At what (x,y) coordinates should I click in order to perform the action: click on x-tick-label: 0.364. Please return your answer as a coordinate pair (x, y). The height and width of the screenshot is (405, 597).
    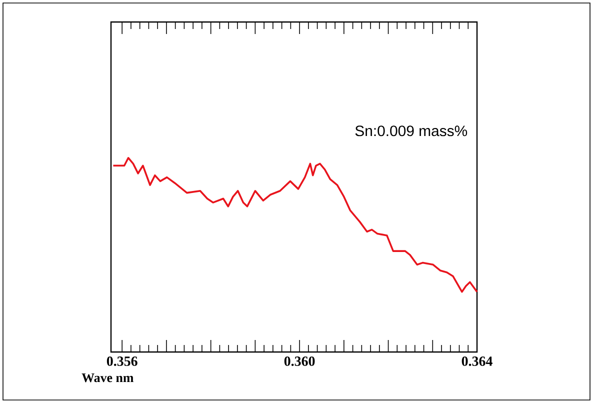
    Looking at the image, I should click on (477, 361).